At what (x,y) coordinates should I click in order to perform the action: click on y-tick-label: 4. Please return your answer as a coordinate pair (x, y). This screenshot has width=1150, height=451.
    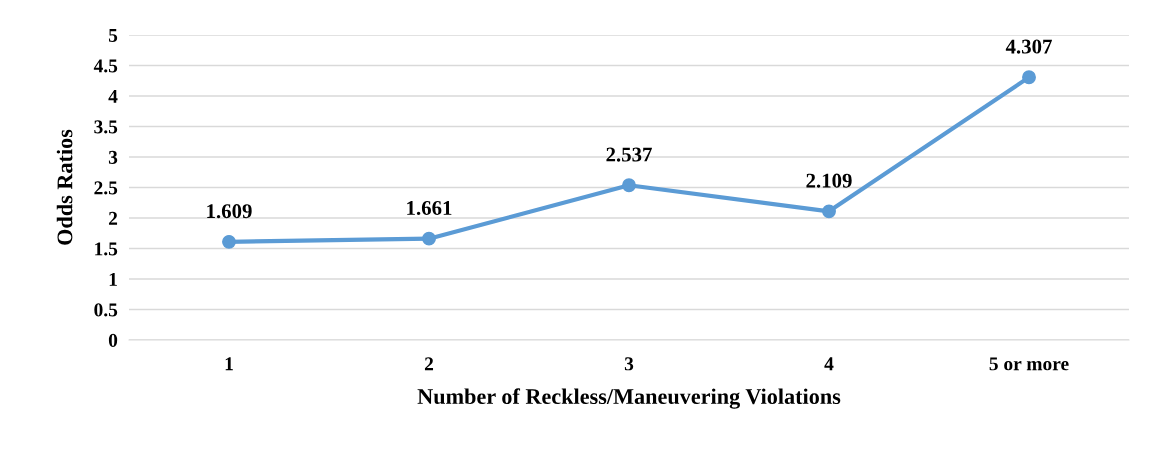
    Looking at the image, I should click on (113, 96).